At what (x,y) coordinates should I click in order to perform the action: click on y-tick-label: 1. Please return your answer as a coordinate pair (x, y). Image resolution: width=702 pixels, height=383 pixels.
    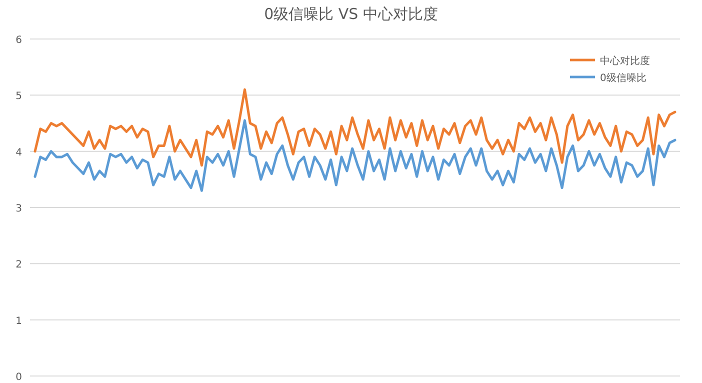
    Looking at the image, I should click on (19, 321).